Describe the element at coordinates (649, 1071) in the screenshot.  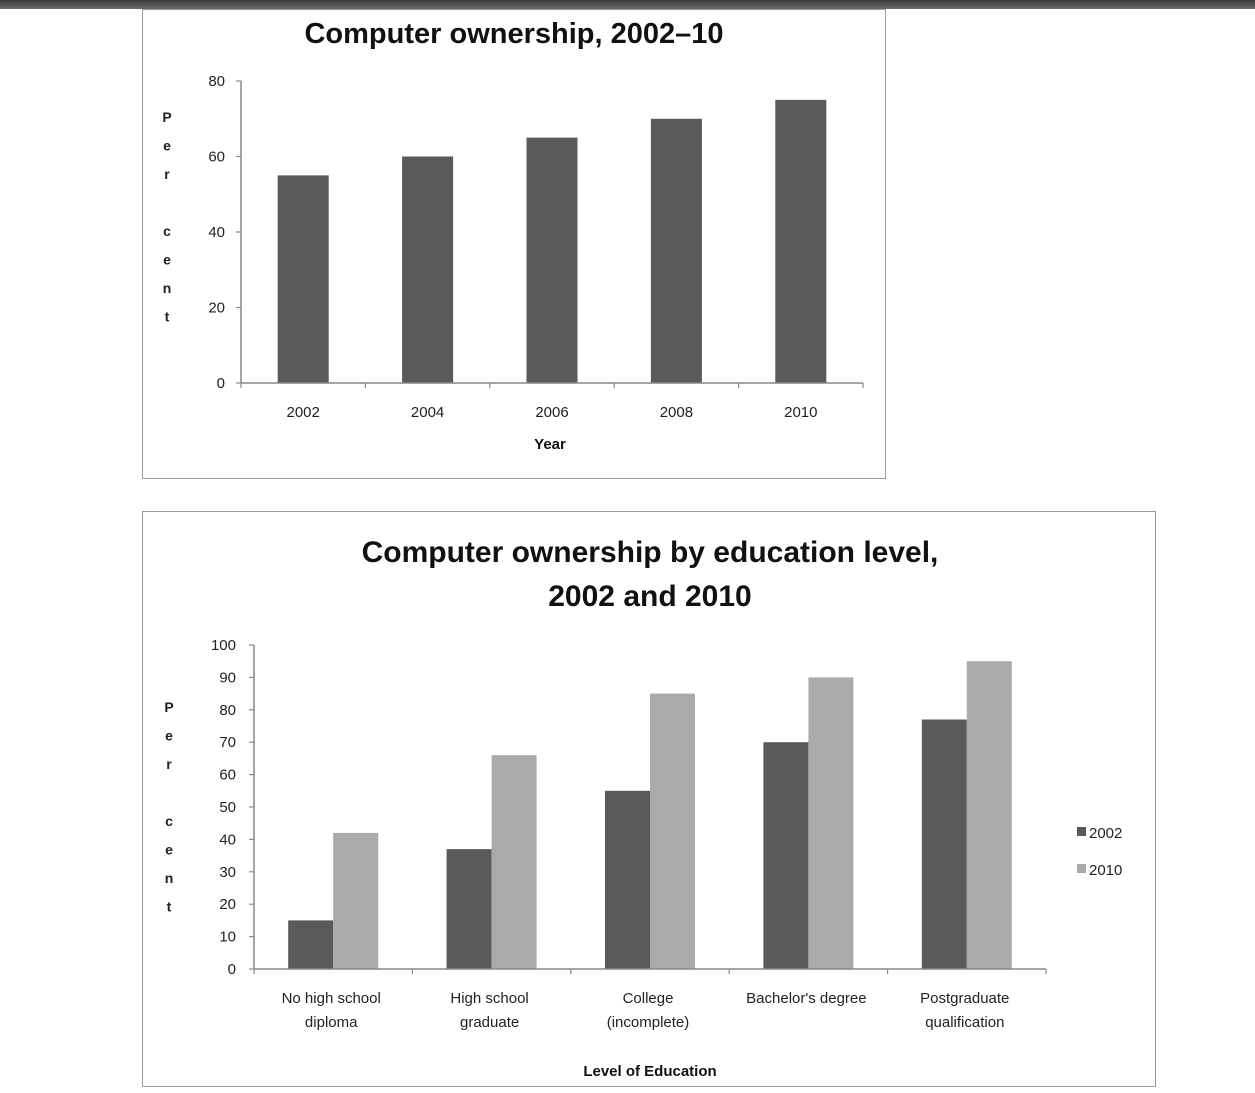
I see `x-axis-title: Level of Education` at that location.